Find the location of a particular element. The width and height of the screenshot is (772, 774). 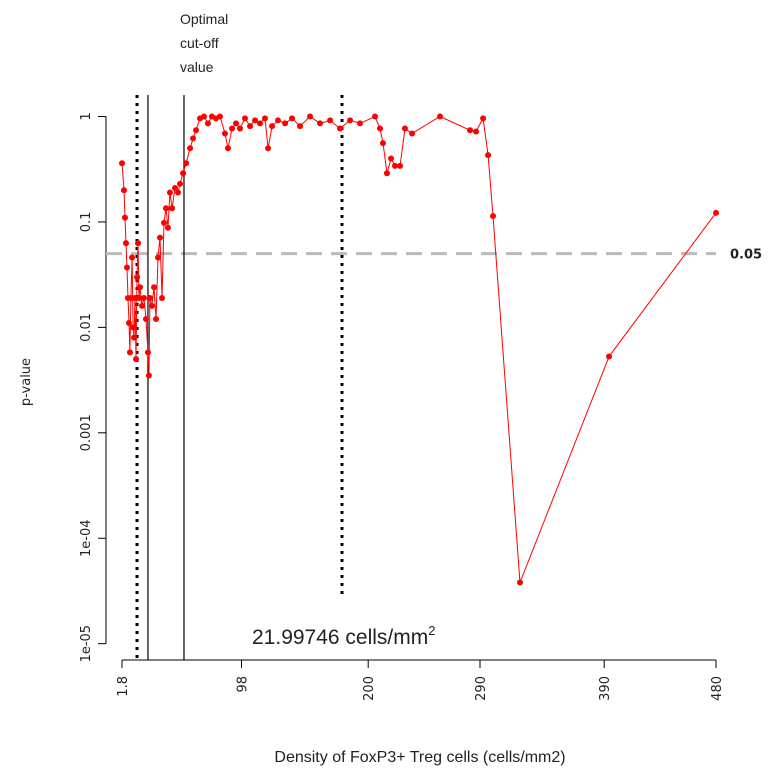

y-tick-label: 1e-04 is located at coordinates (86, 538).